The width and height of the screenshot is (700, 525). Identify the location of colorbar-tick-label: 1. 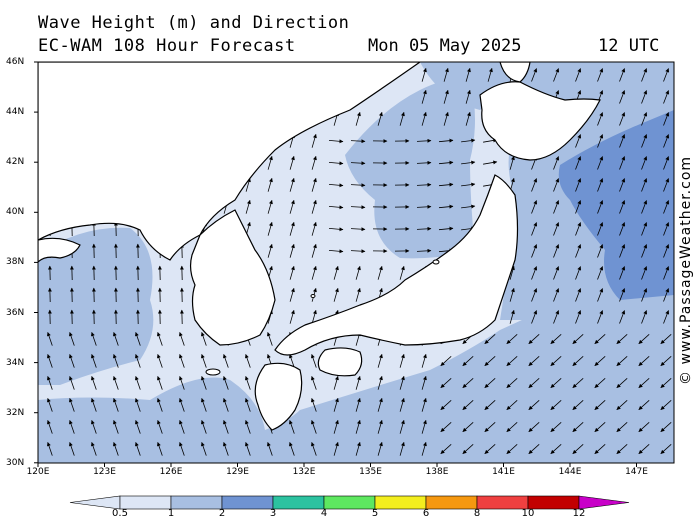
(171, 513).